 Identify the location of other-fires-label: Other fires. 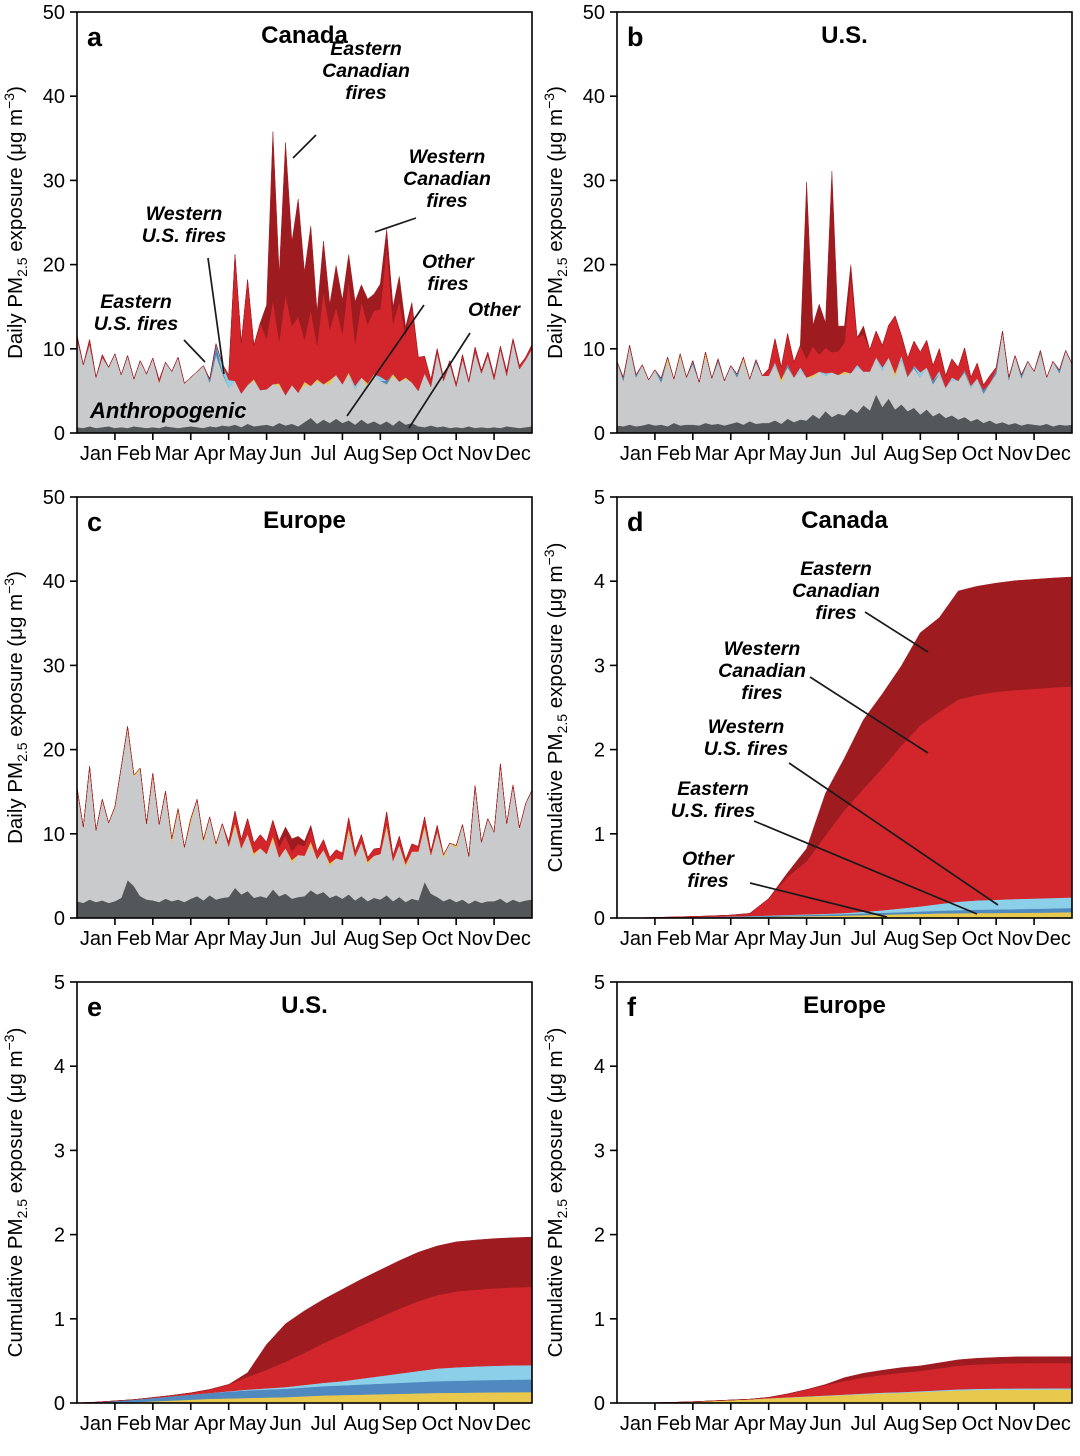
(448, 273).